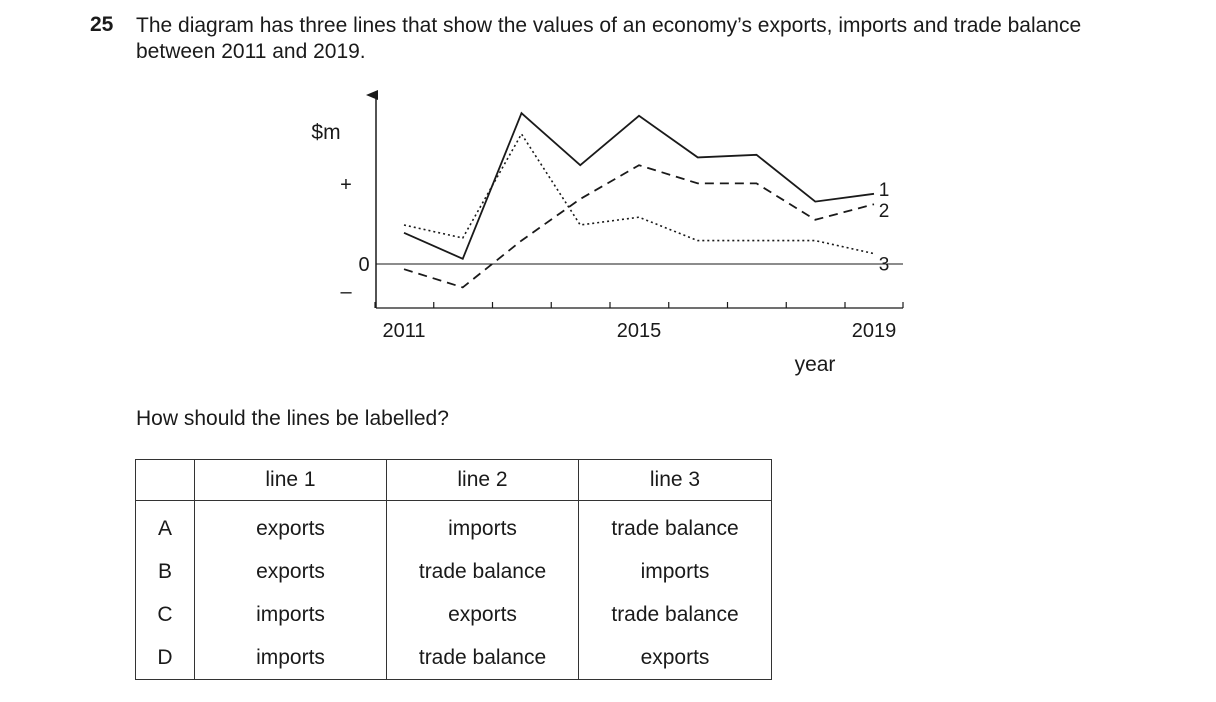  I want to click on x-tick-label: 2011, so click(403, 331).